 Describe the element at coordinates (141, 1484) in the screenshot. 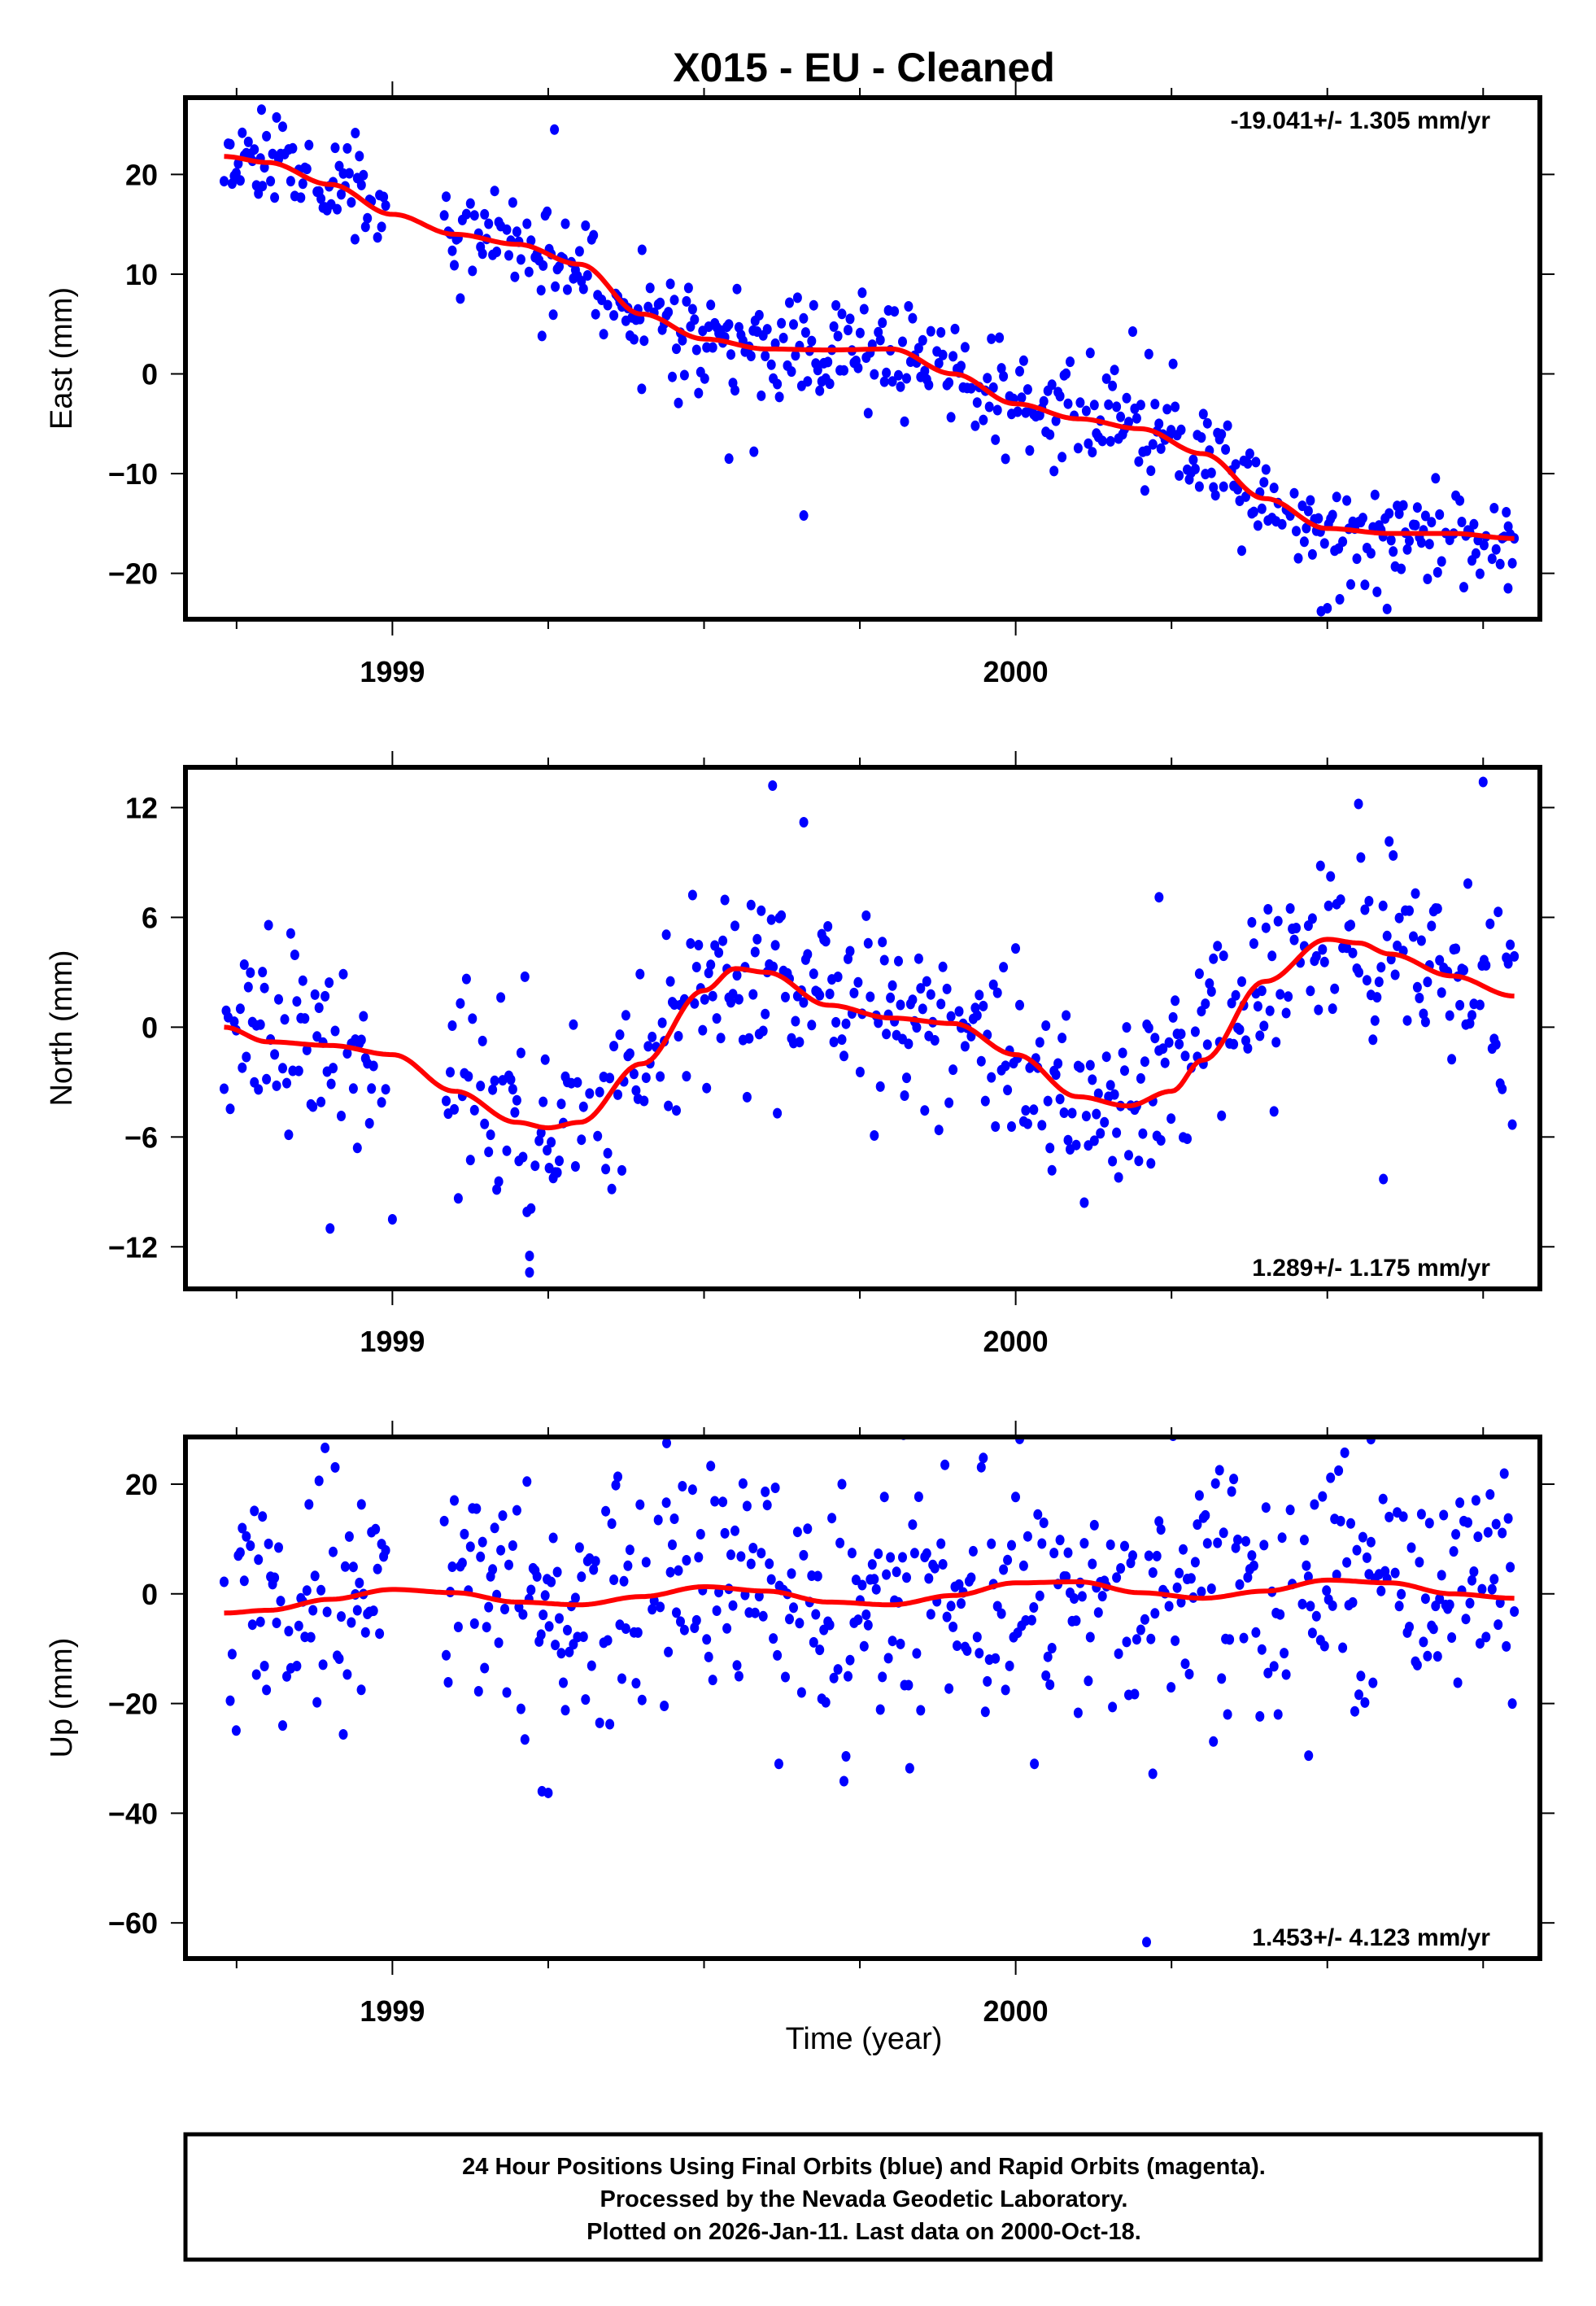

I see `y-tick-label: 20` at that location.